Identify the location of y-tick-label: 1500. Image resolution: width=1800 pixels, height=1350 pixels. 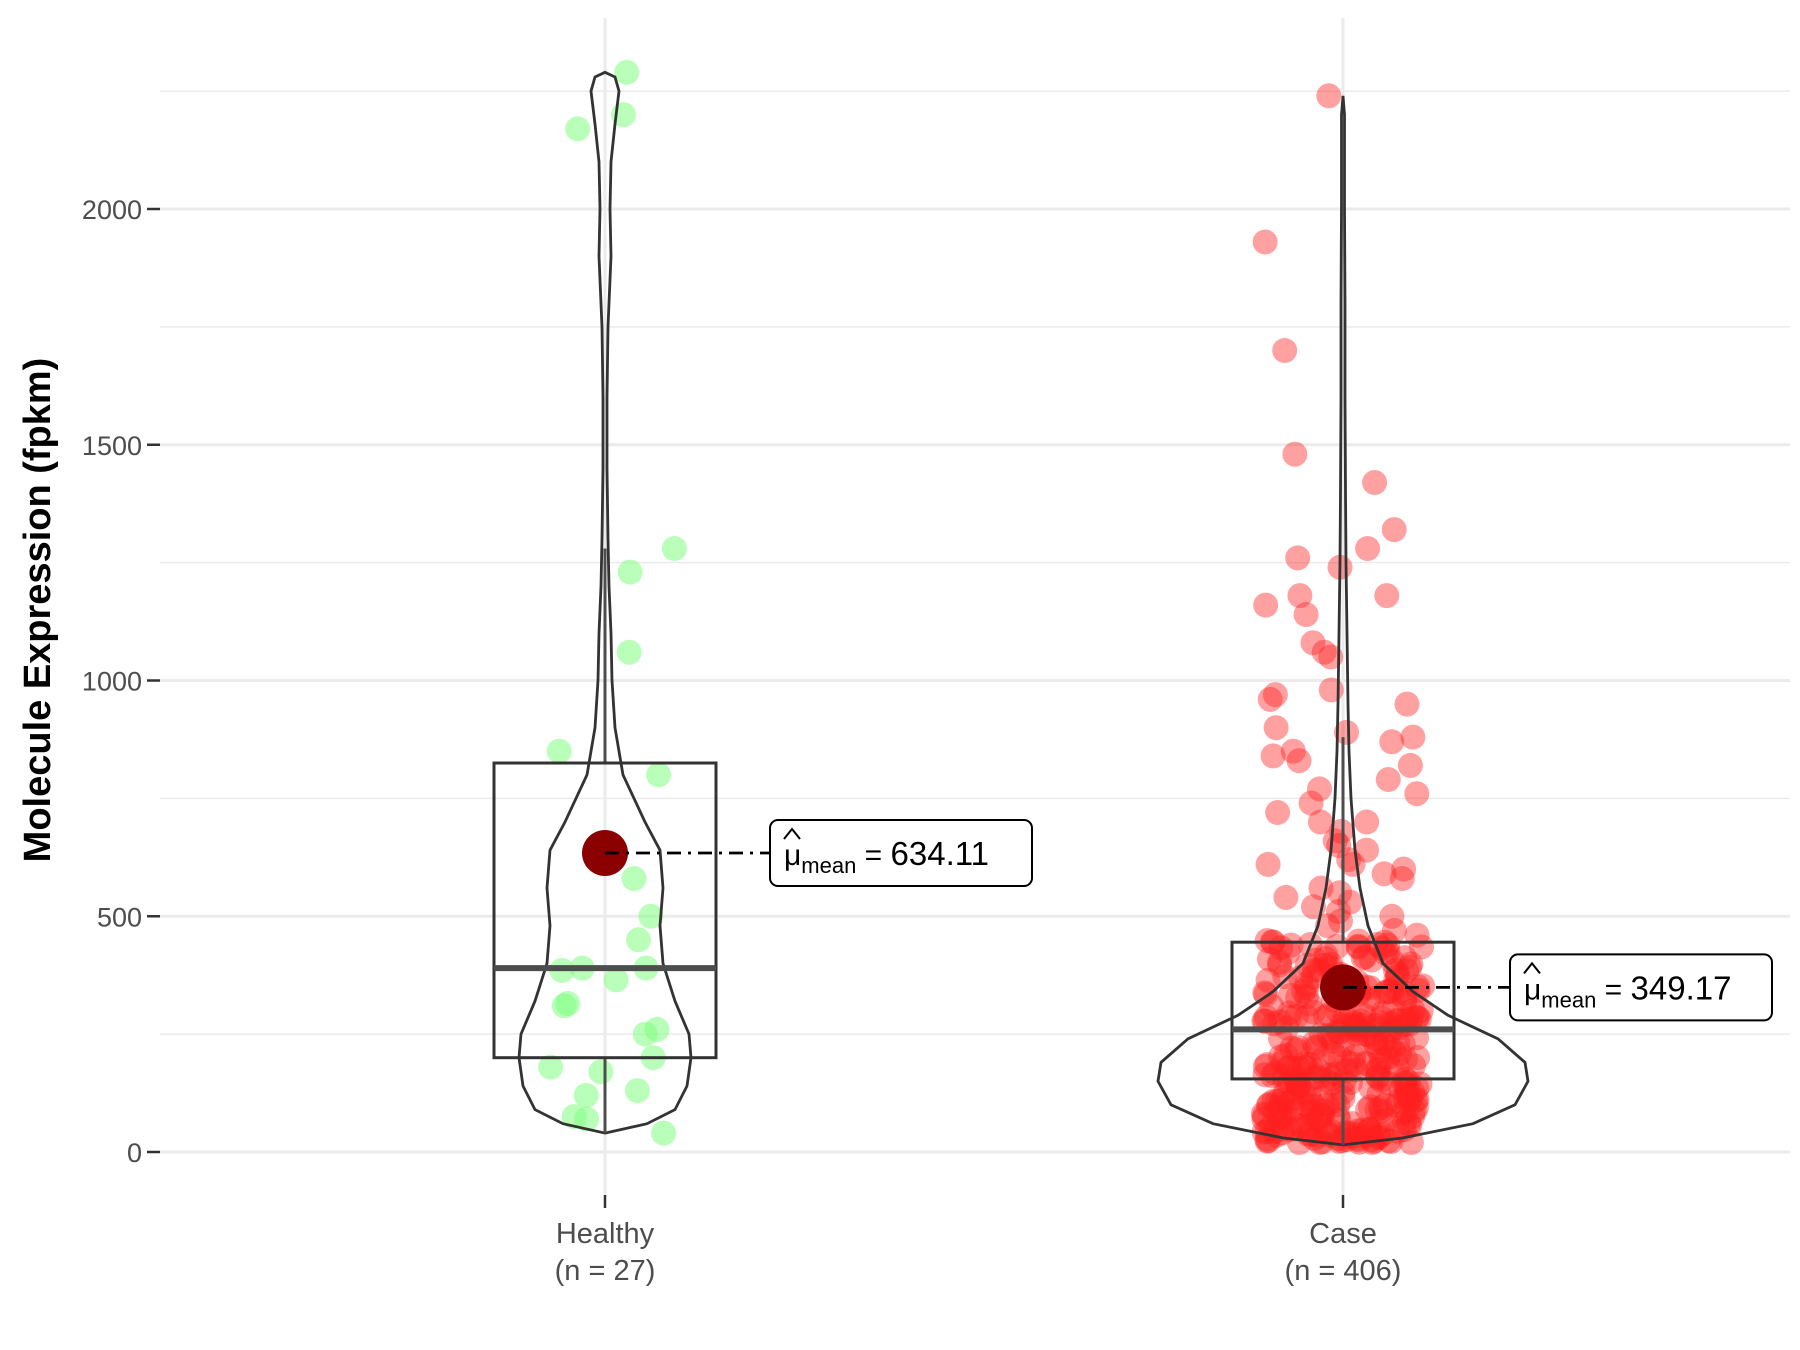
(112, 446).